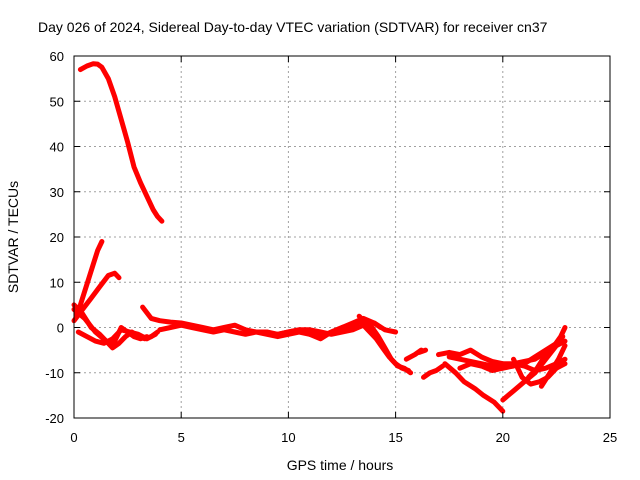 This screenshot has height=480, width=640. Describe the element at coordinates (73, 437) in the screenshot. I see `x-tick-label: 0` at that location.